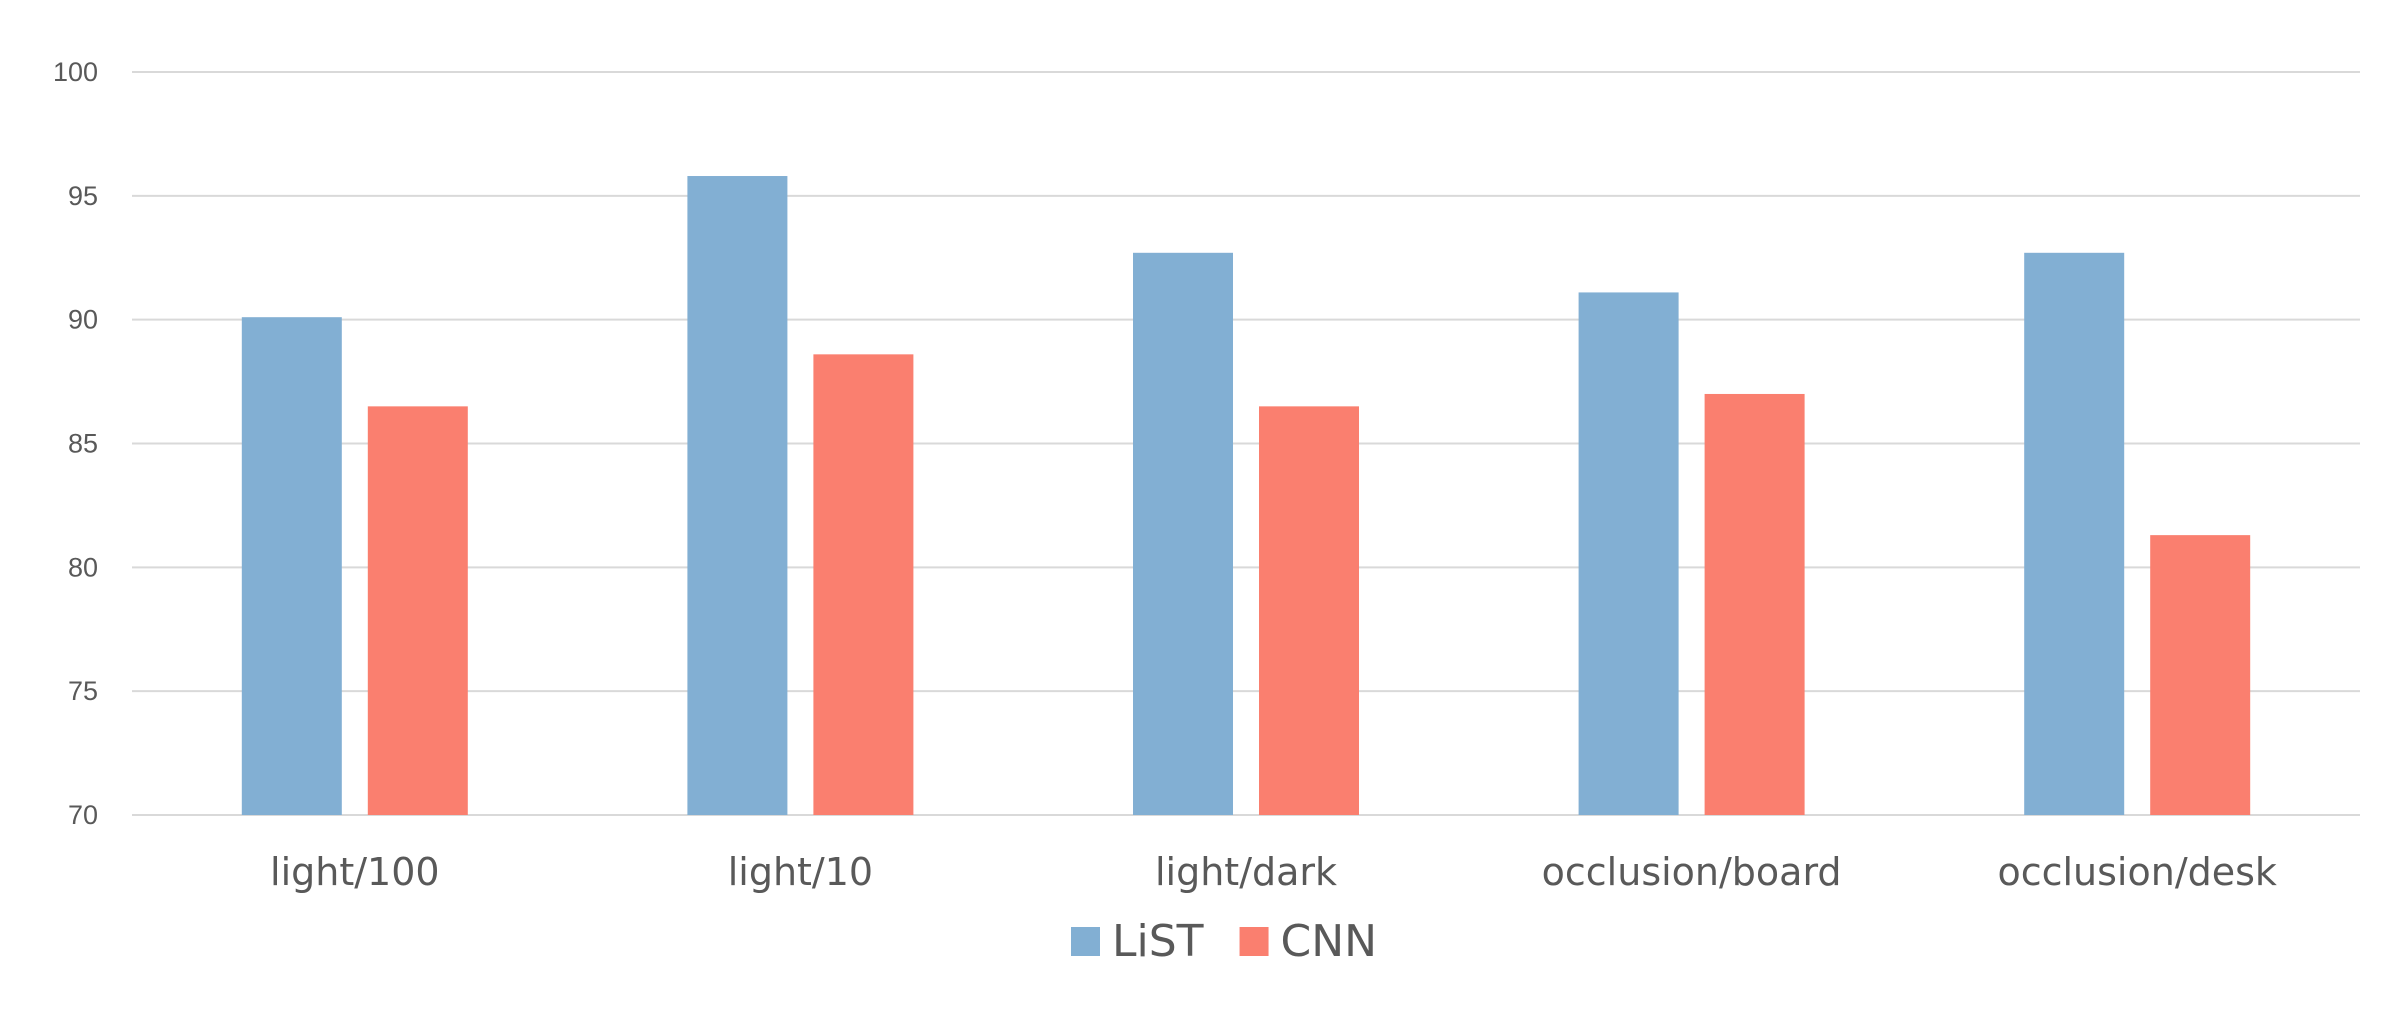 This screenshot has width=2406, height=1012. What do you see at coordinates (1183, 534) in the screenshot?
I see `bar-list-light-dark` at bounding box center [1183, 534].